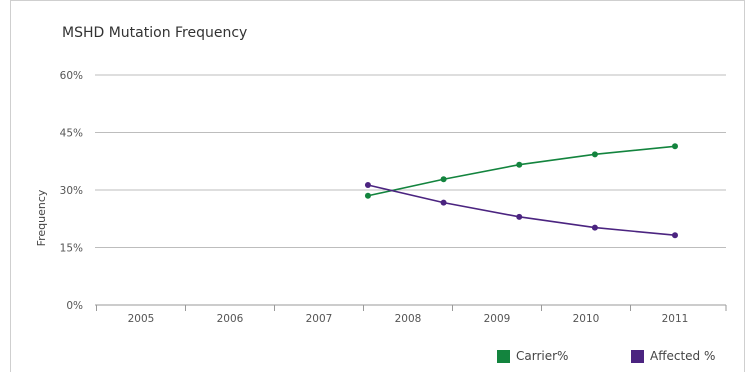 This screenshot has width=747, height=372. I want to click on legend-item-carrier: Carrier%, so click(532, 356).